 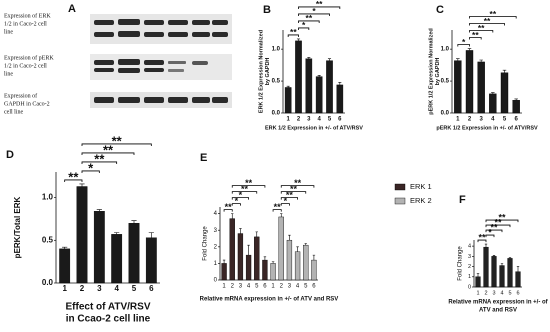 What do you see at coordinates (20, 95) in the screenshot?
I see `blot-row-label: Expression of` at bounding box center [20, 95].